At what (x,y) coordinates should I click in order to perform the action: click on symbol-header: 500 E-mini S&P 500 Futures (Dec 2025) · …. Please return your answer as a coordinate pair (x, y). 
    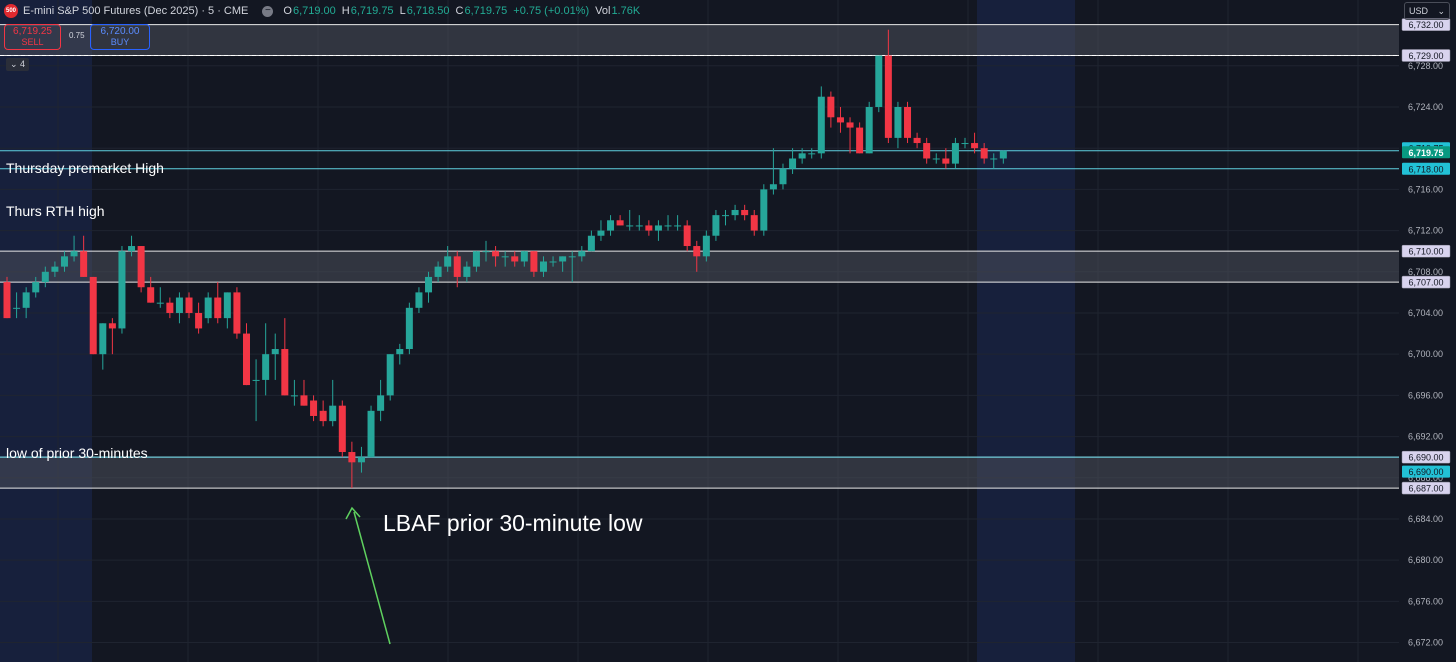
    Looking at the image, I should click on (325, 11).